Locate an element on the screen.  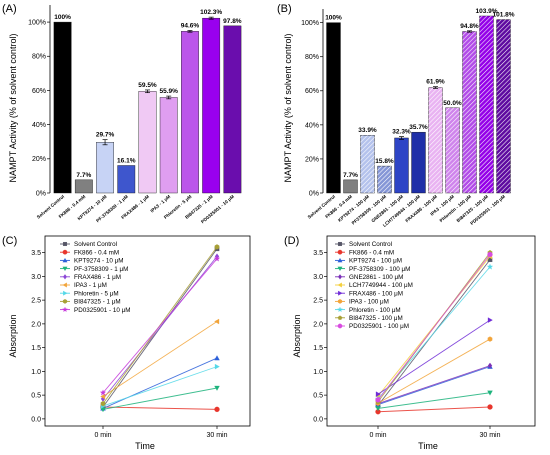
c-y-tick-label: 1.0 is located at coordinates (36, 372).